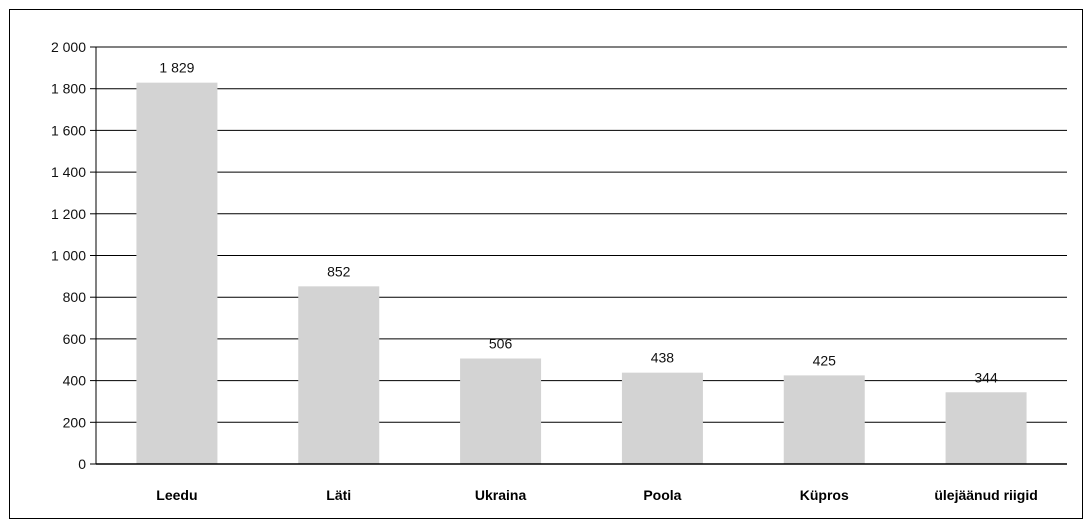 The image size is (1092, 526). Describe the element at coordinates (82, 464) in the screenshot. I see `y-tick-label: 0` at that location.